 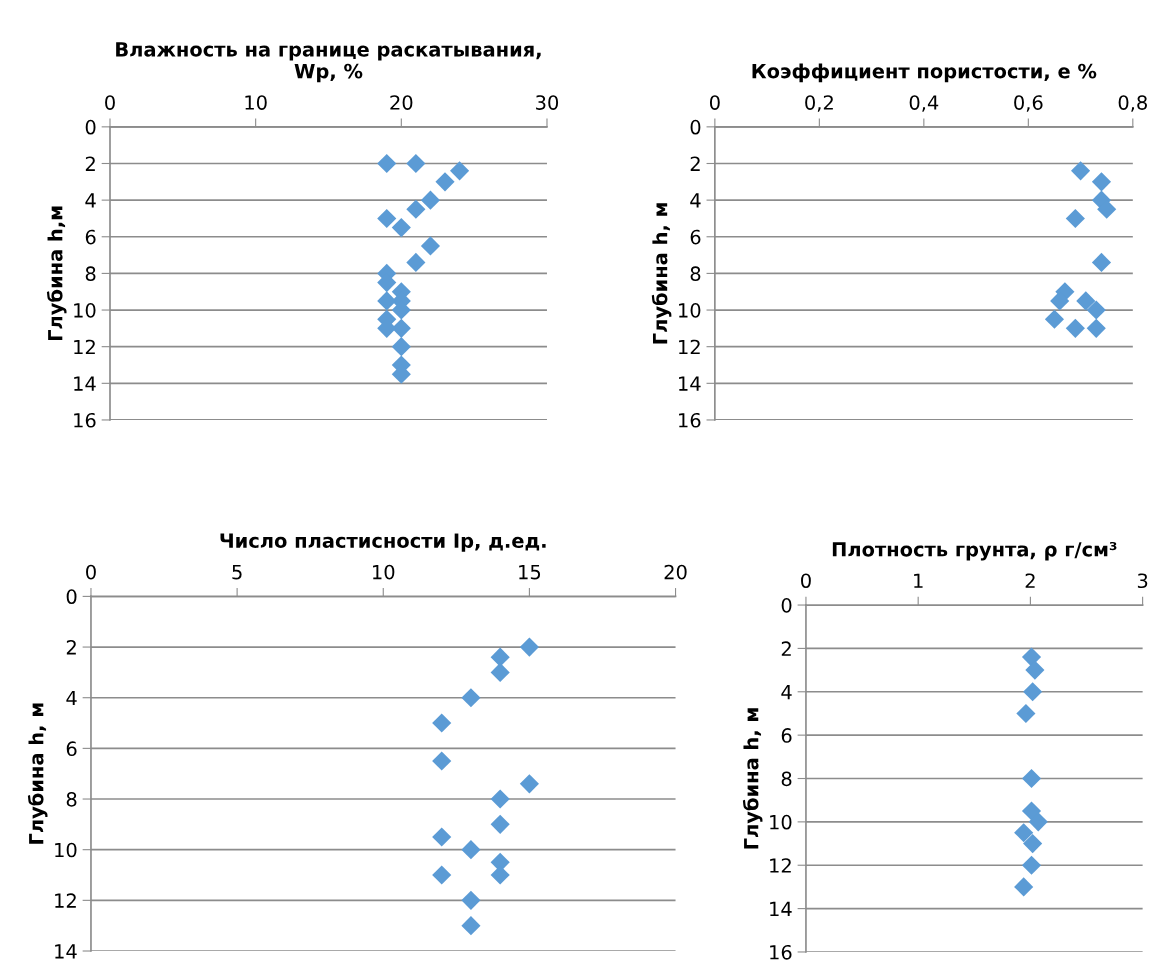 What do you see at coordinates (924, 103) in the screenshot?
I see `x-tick-label: 0,4` at bounding box center [924, 103].